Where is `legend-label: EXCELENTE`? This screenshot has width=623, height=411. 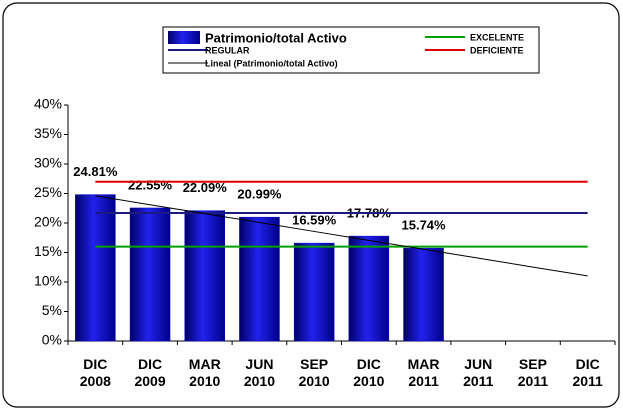 legend-label: EXCELENTE is located at coordinates (497, 37).